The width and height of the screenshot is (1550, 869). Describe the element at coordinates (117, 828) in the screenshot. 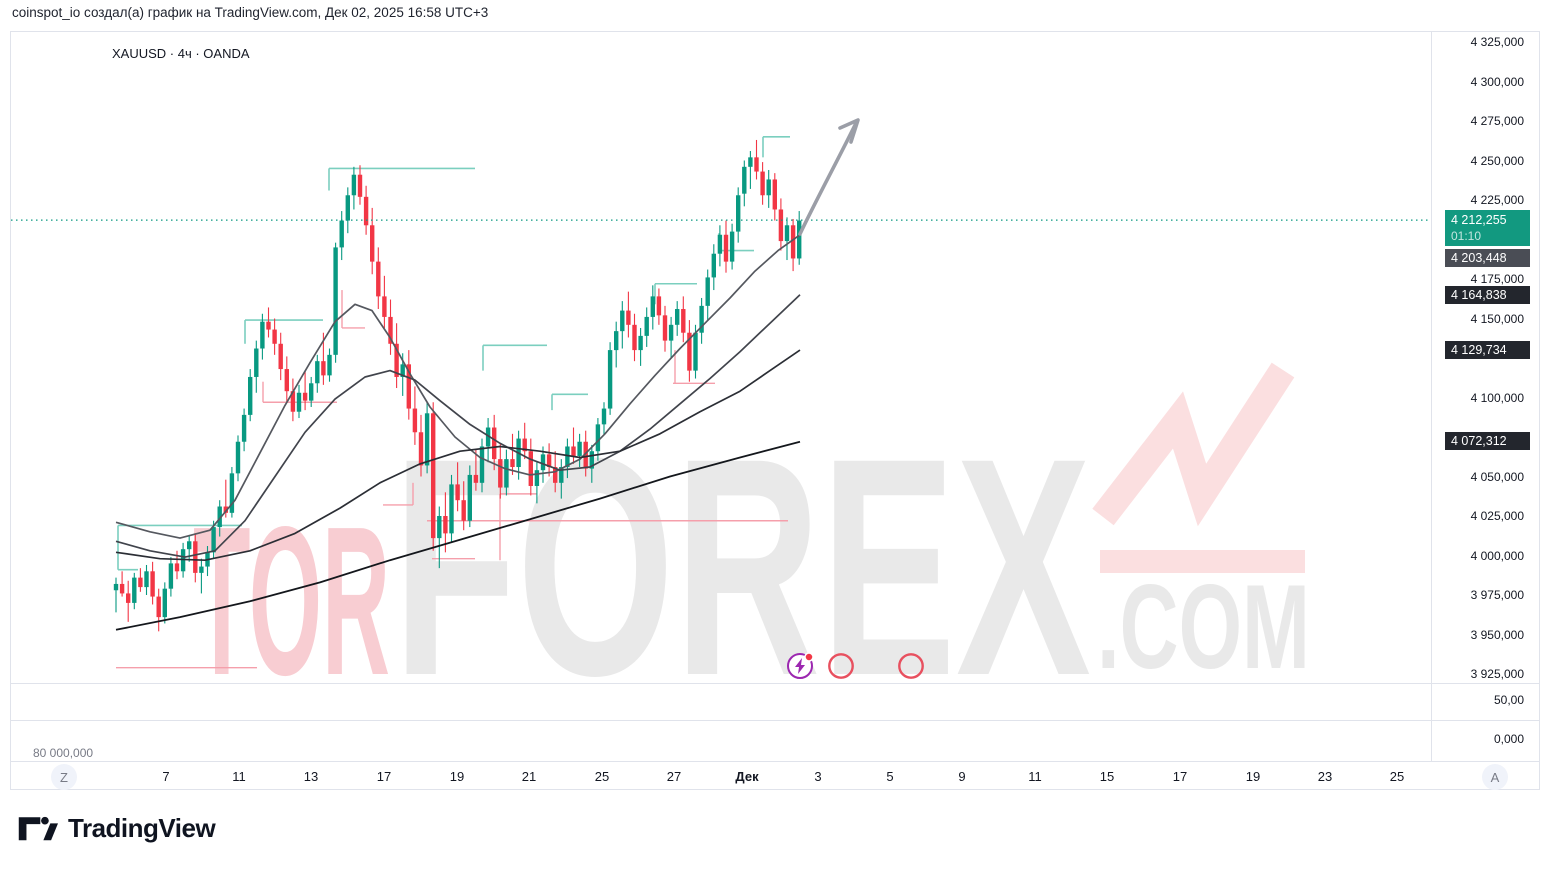

I see `tradingview-logo: TradingView` at that location.